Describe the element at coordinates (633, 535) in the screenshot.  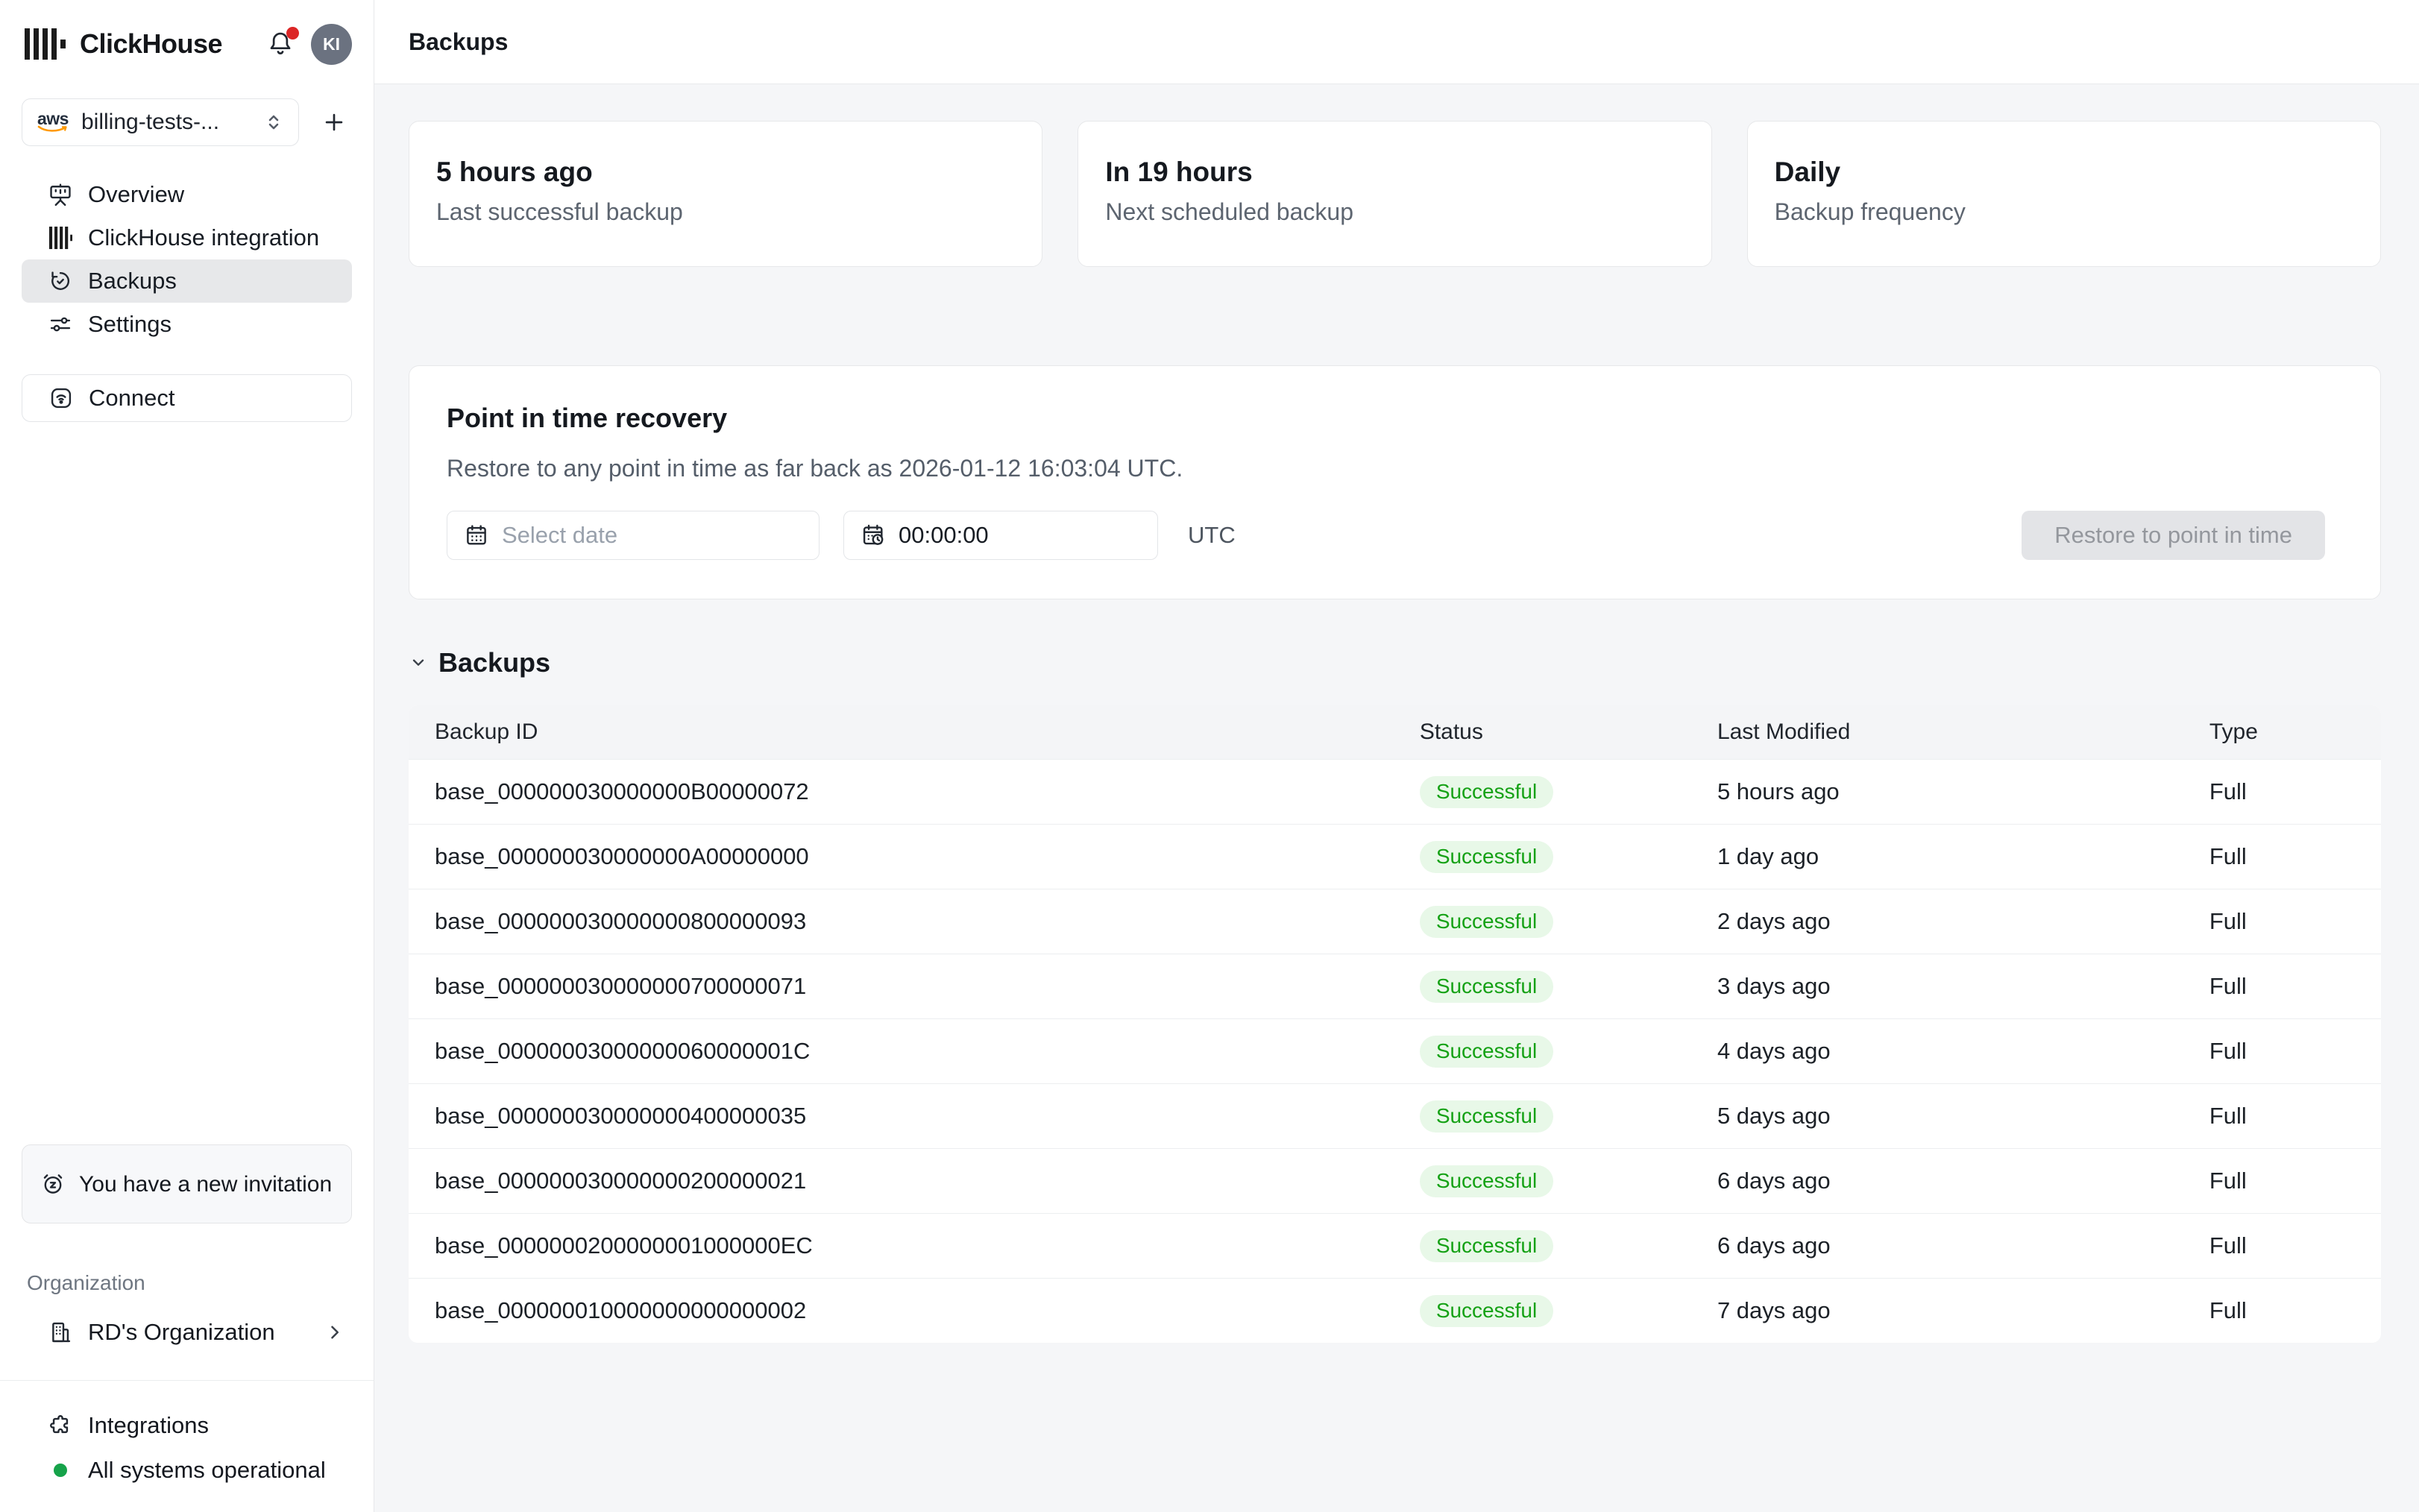
I see `date-picker-input: Select date` at that location.